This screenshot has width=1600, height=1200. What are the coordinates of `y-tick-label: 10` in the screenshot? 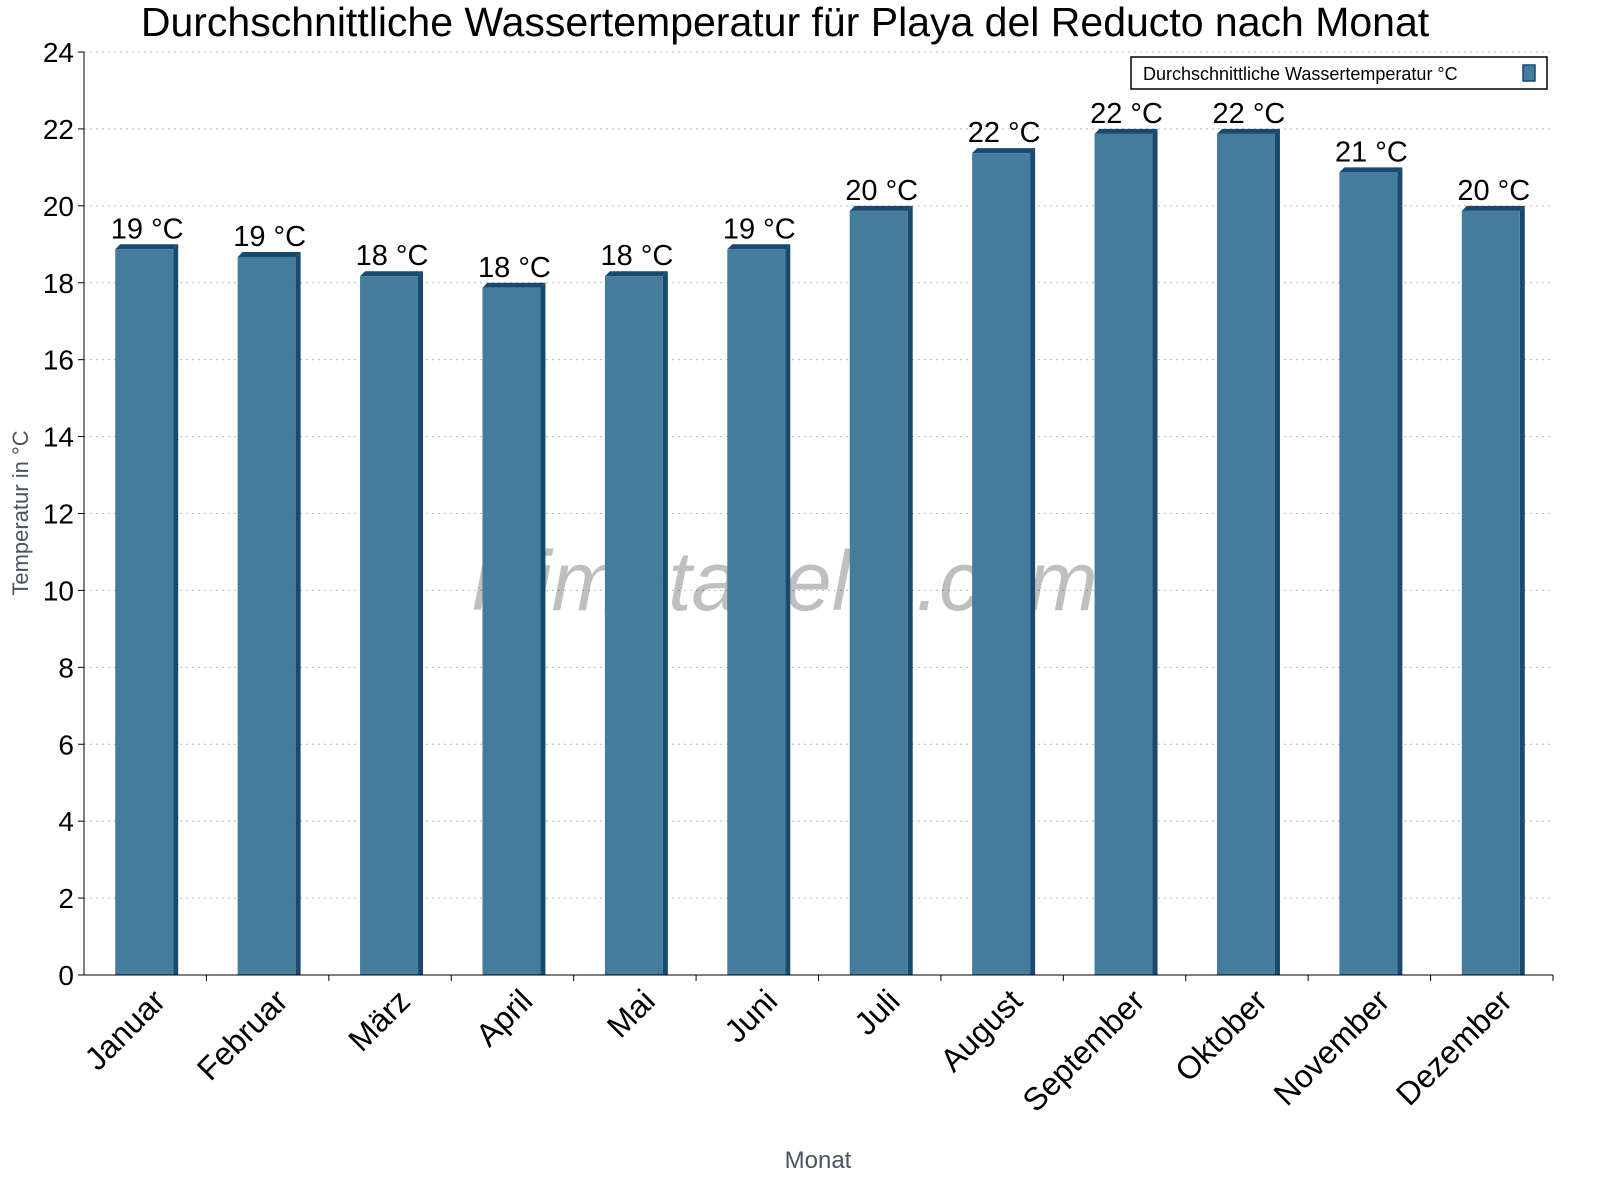 It's located at (58, 590).